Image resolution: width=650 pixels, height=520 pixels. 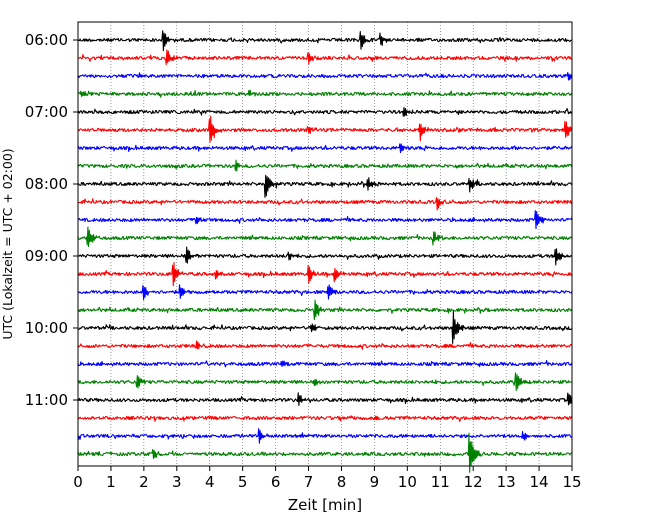 I want to click on x-axis-label: Zeit [min], so click(x=325, y=505).